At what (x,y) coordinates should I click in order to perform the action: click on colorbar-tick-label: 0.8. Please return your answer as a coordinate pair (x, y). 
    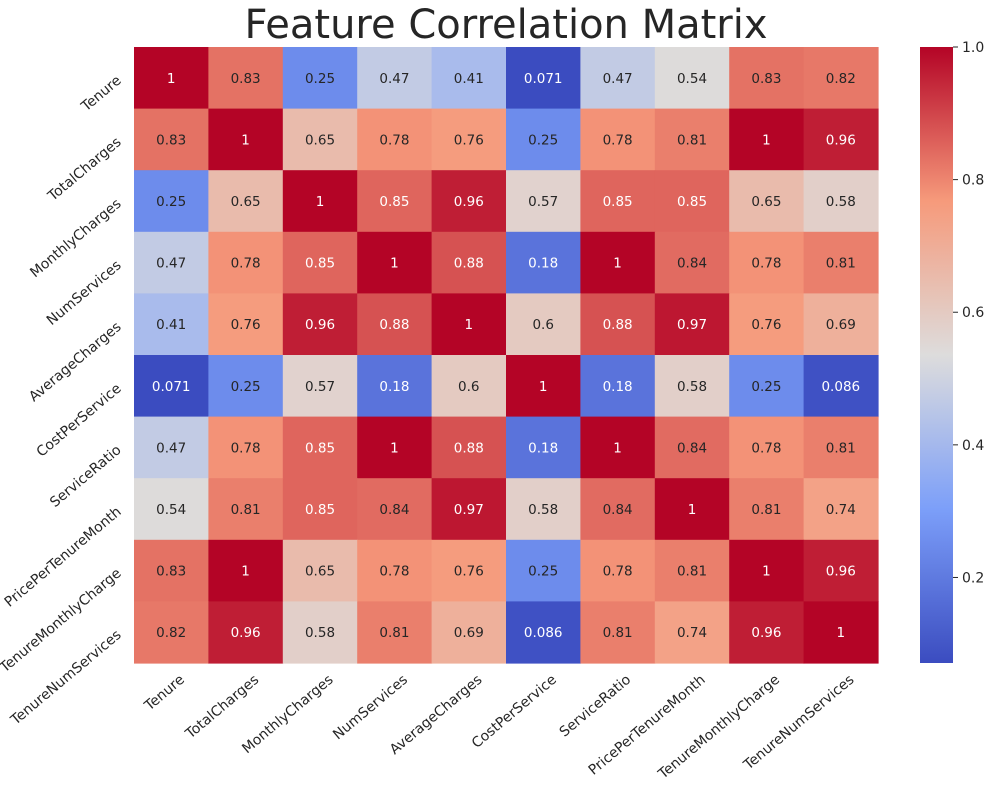
    Looking at the image, I should click on (973, 181).